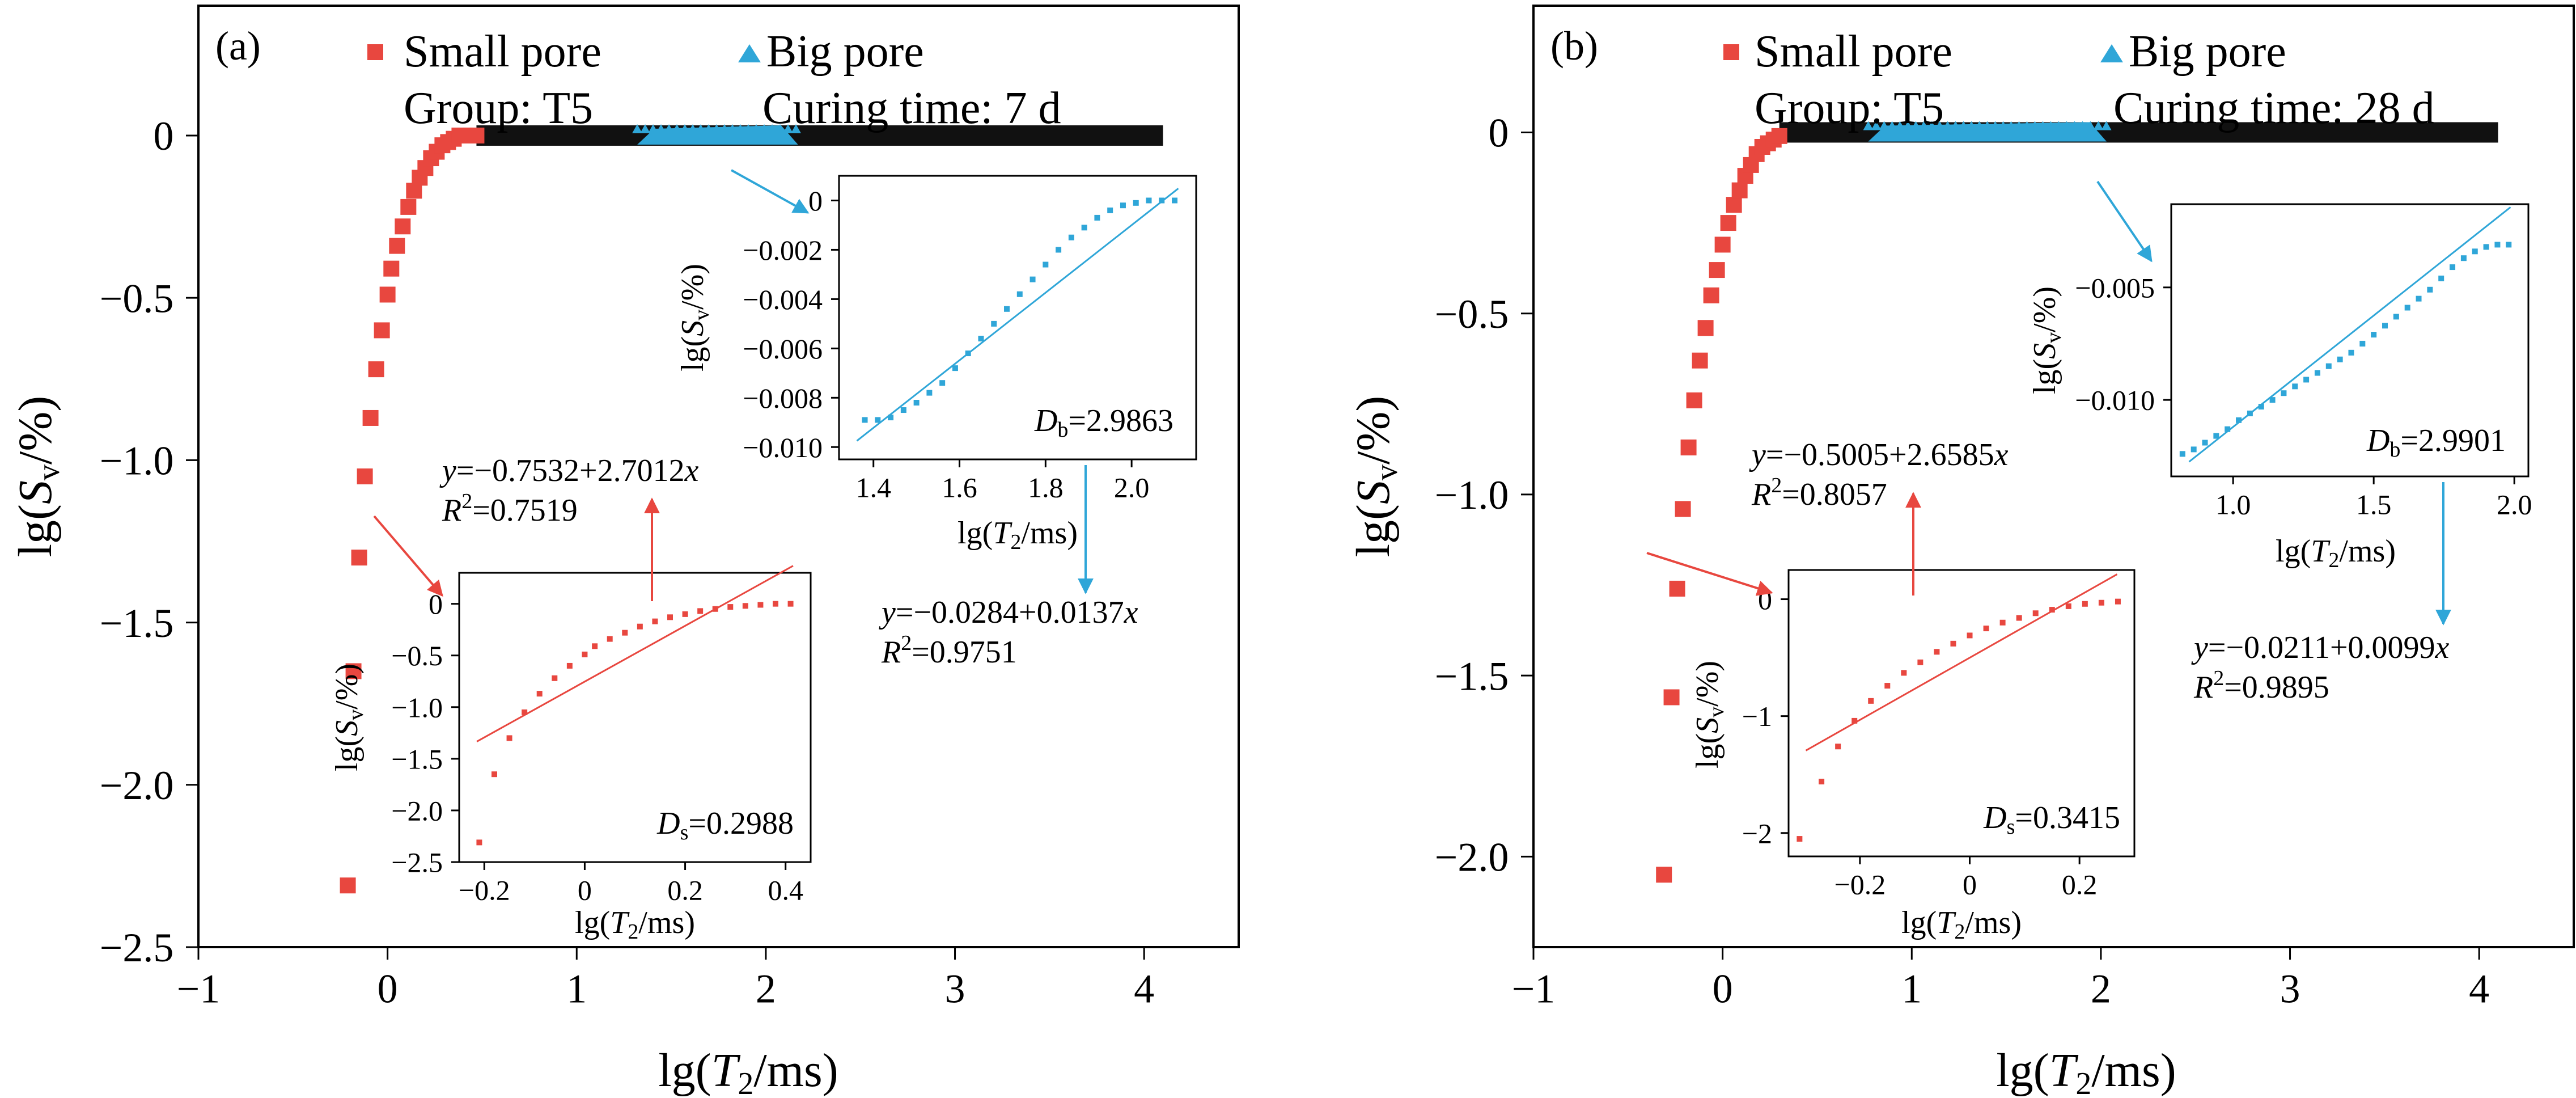 The image size is (2576, 1098). What do you see at coordinates (635, 653) in the screenshot?
I see `panel-a-inset-small-fit` at bounding box center [635, 653].